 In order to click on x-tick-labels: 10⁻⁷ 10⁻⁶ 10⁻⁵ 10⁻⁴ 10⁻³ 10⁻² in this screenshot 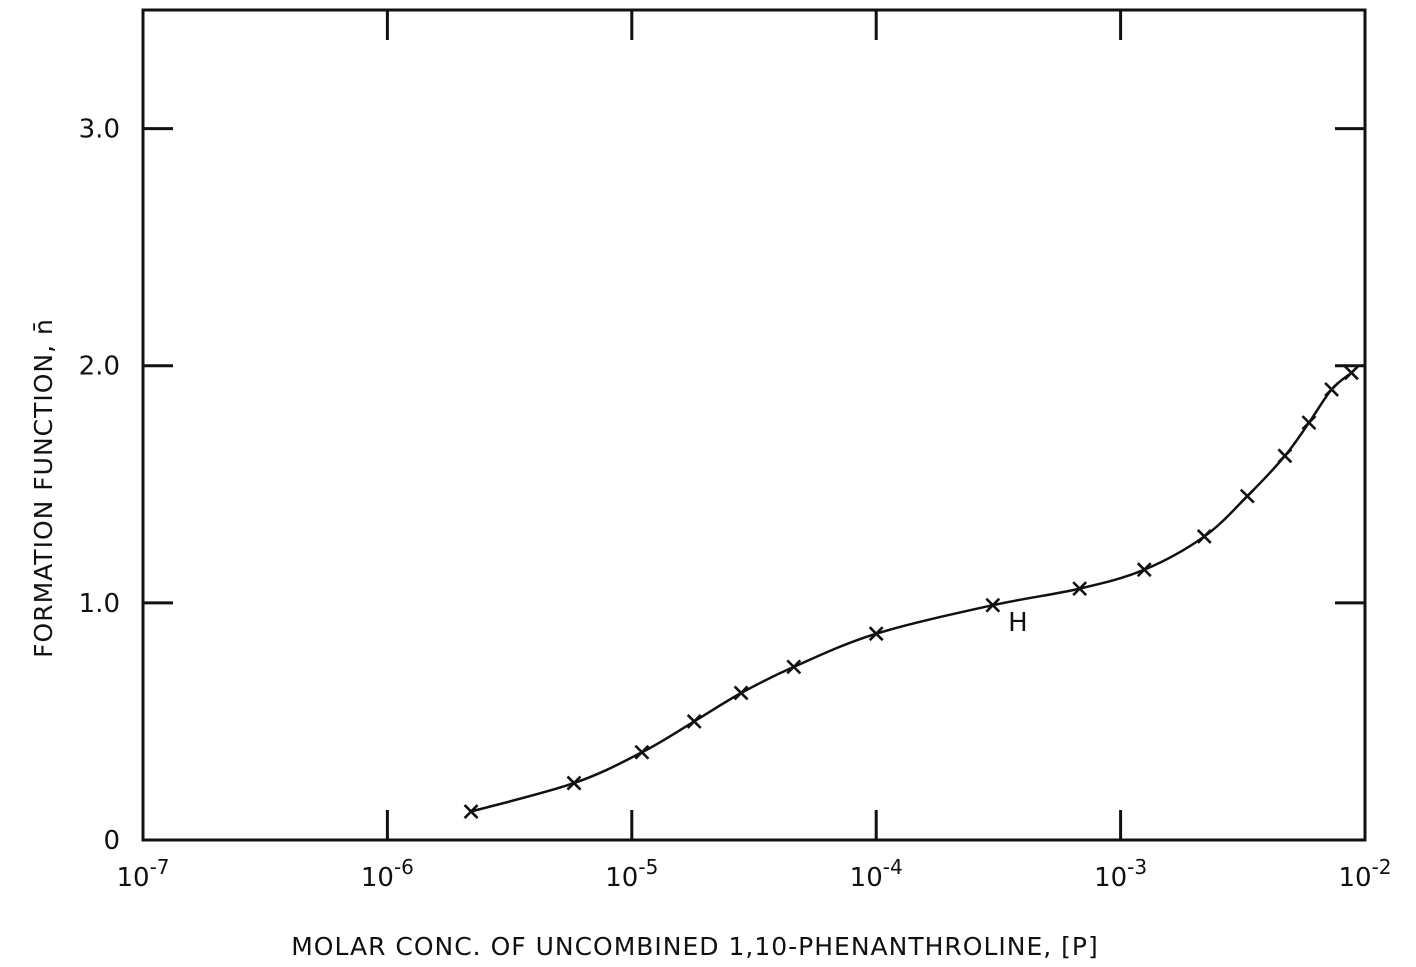, I will do `click(753, 874)`.